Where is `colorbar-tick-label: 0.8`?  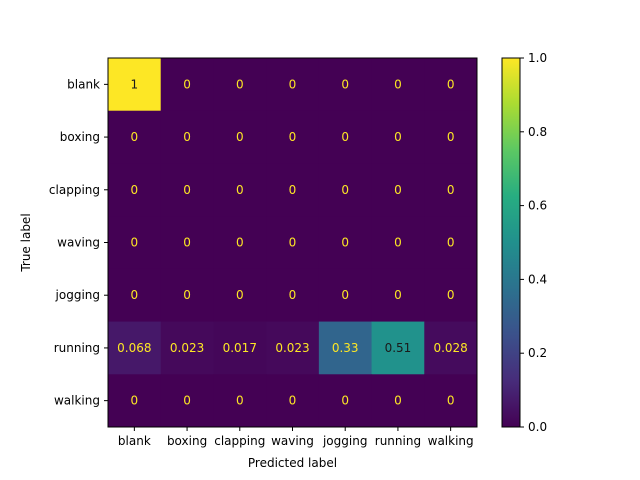 colorbar-tick-label: 0.8 is located at coordinates (537, 132).